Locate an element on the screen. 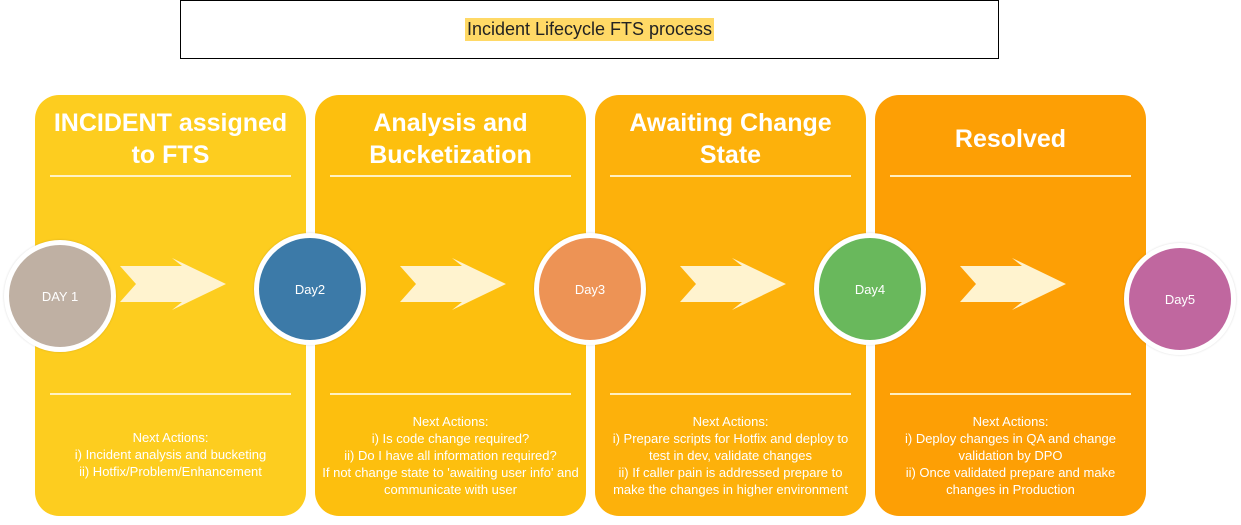 The height and width of the screenshot is (525, 1241). stage-title: Resolved is located at coordinates (1010, 139).